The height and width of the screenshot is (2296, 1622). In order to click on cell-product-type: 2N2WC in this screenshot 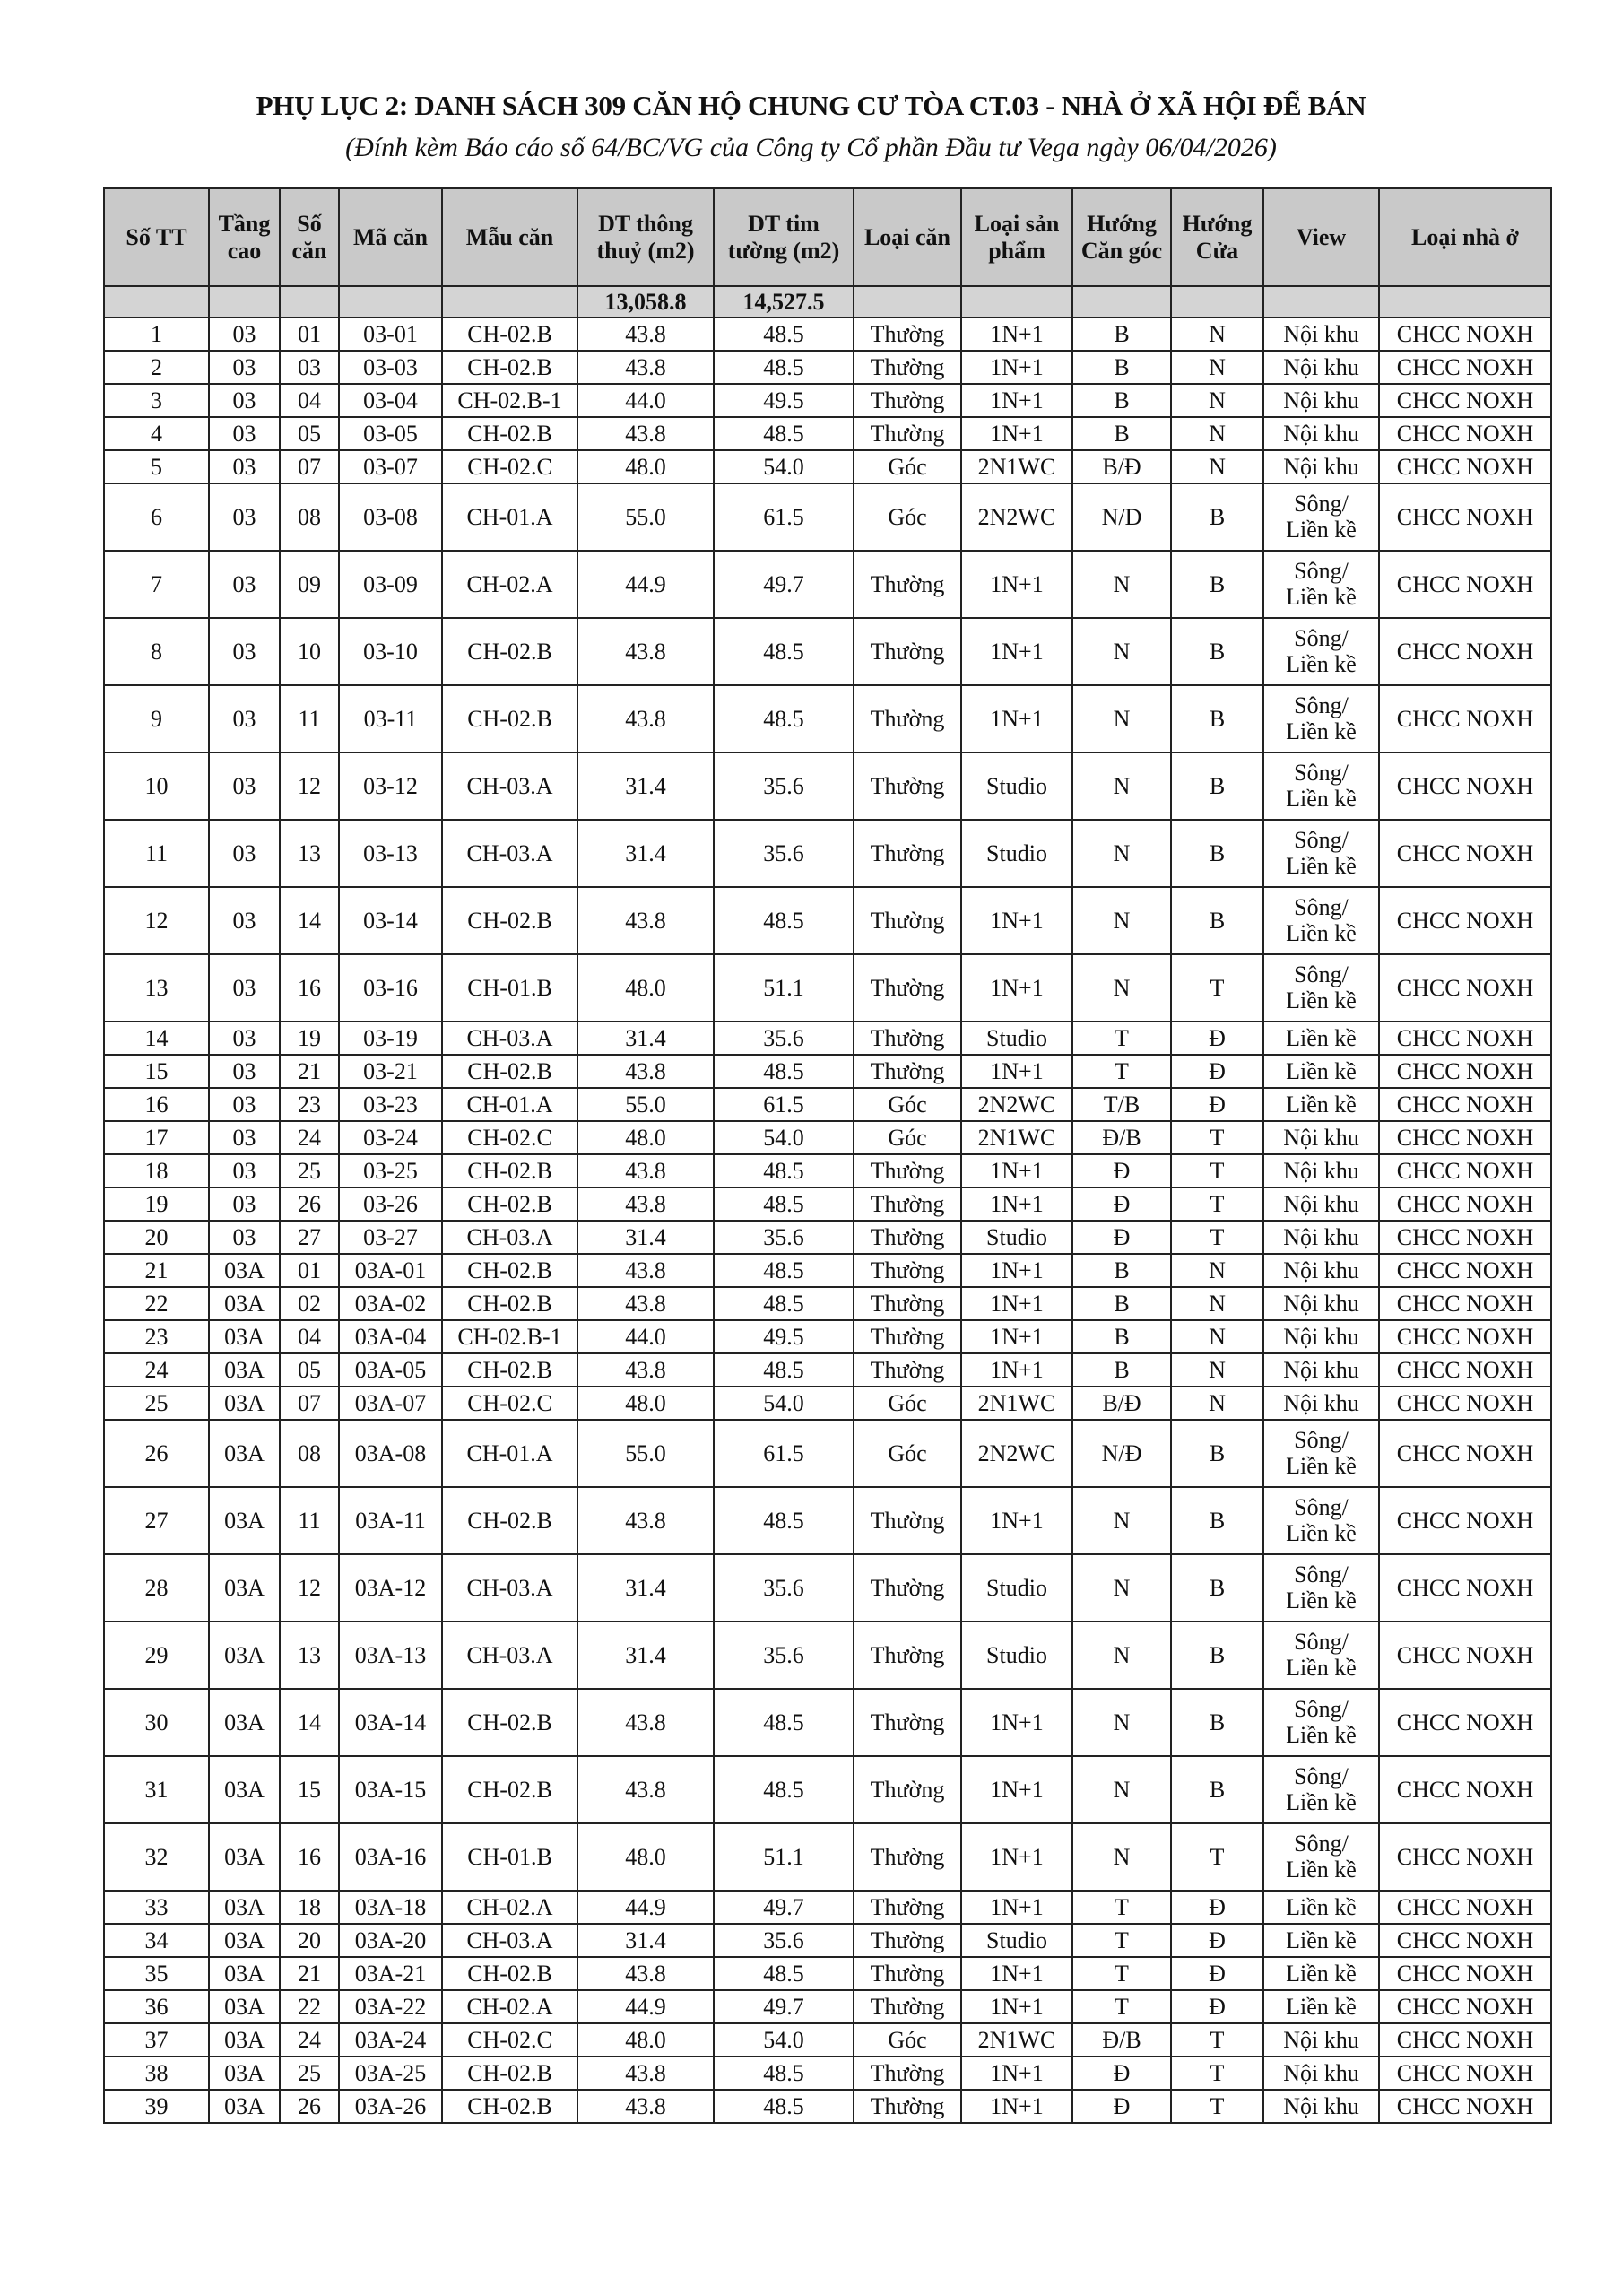, I will do `click(1016, 1104)`.